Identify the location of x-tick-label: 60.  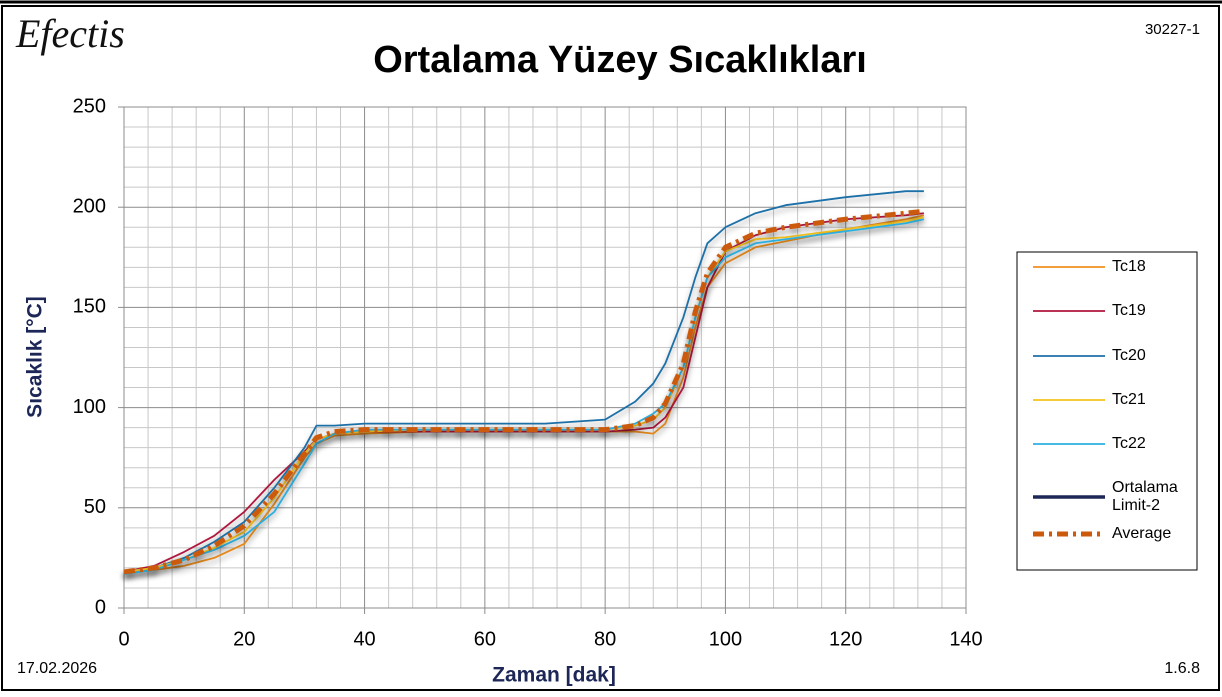
(485, 639).